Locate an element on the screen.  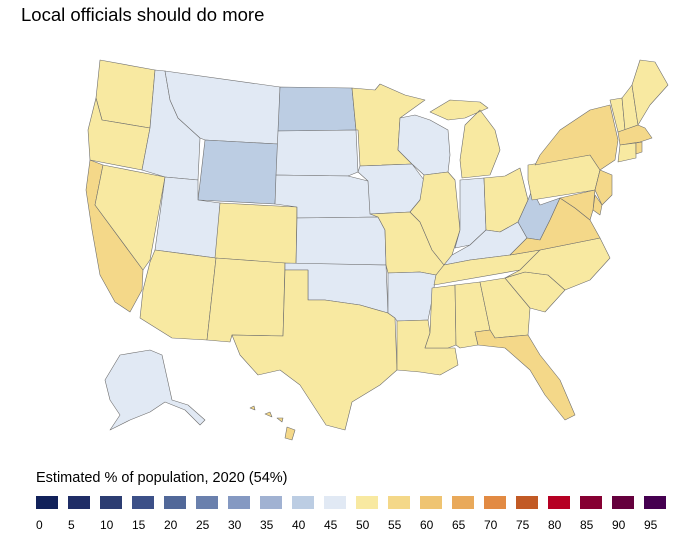
legend-item: 75 is located at coordinates (532, 514).